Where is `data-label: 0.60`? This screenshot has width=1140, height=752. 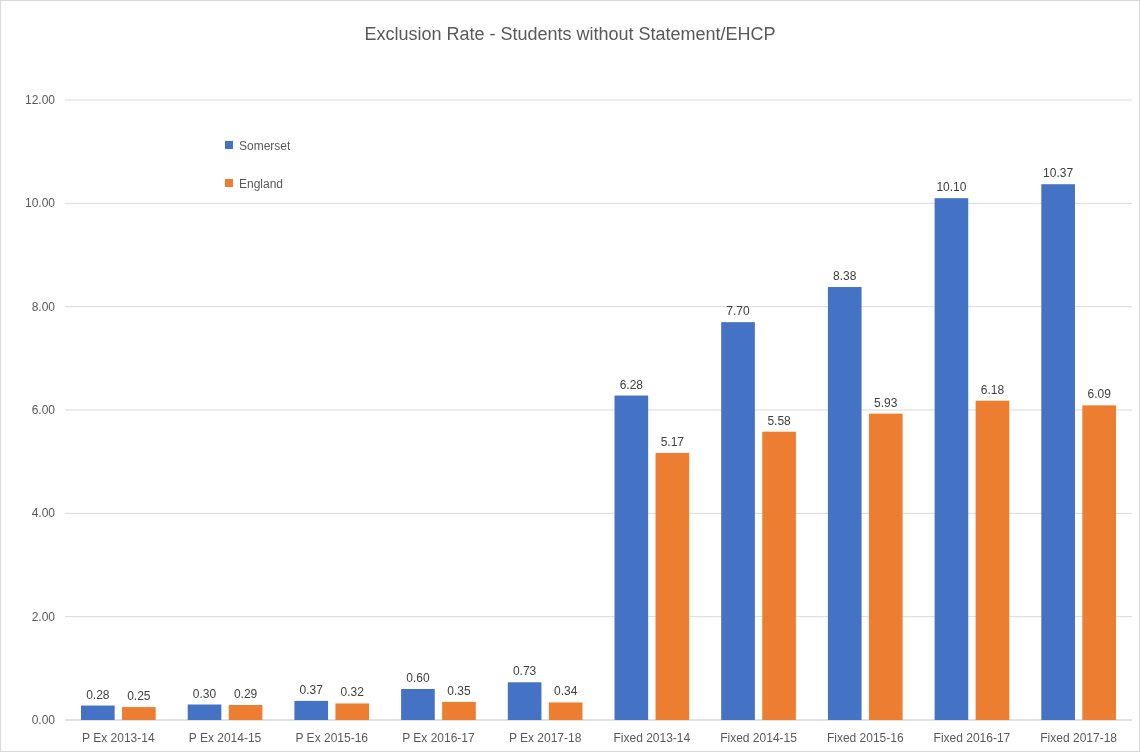 data-label: 0.60 is located at coordinates (418, 678).